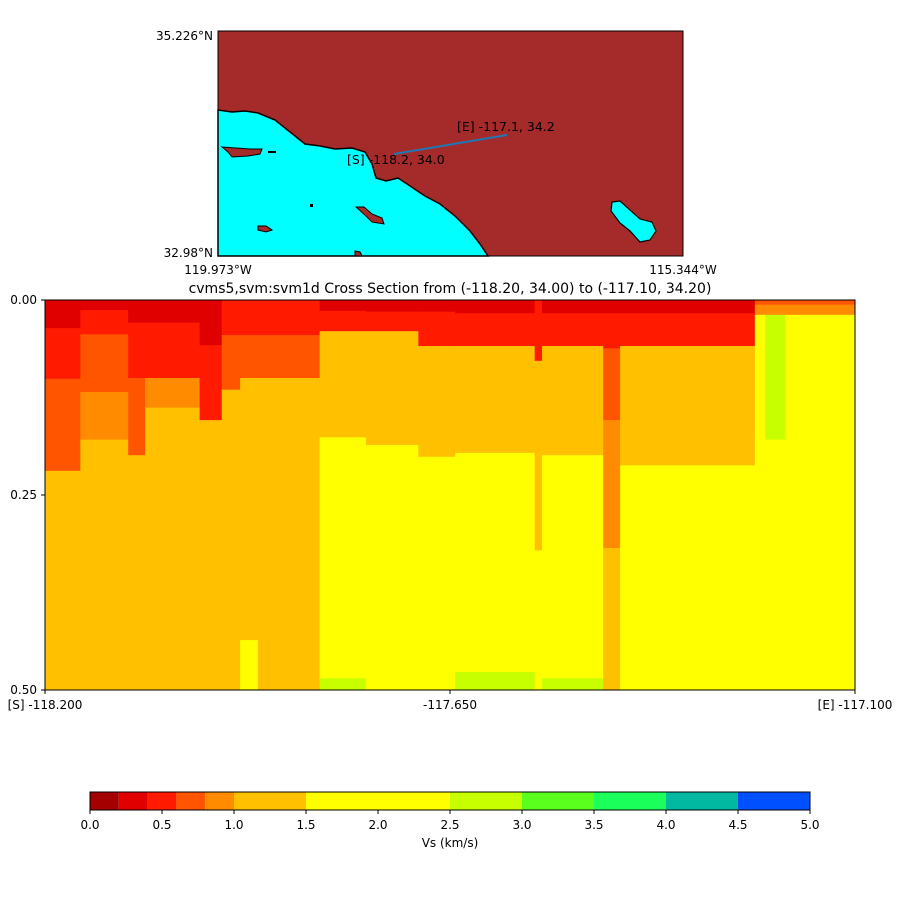  Describe the element at coordinates (855, 705) in the screenshot. I see `x-tick-label: [E] -117.100` at that location.